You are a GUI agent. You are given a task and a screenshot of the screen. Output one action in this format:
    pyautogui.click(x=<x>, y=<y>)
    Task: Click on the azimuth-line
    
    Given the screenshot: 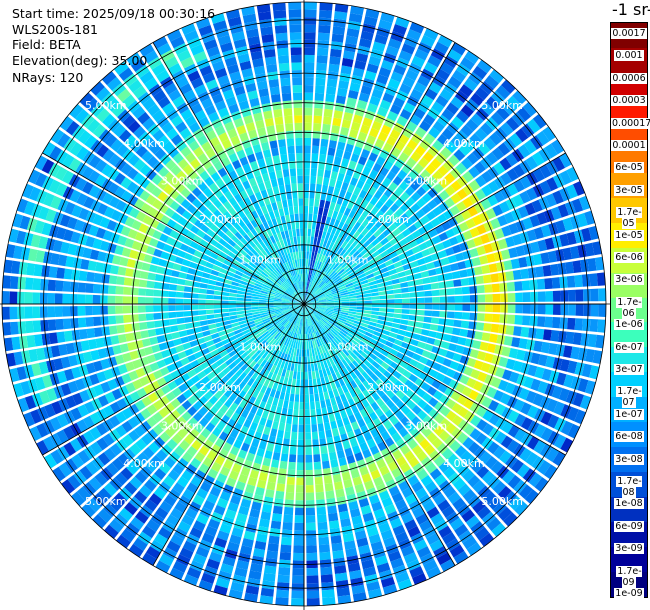 What is the action you would take?
    pyautogui.click(x=228, y=173)
    